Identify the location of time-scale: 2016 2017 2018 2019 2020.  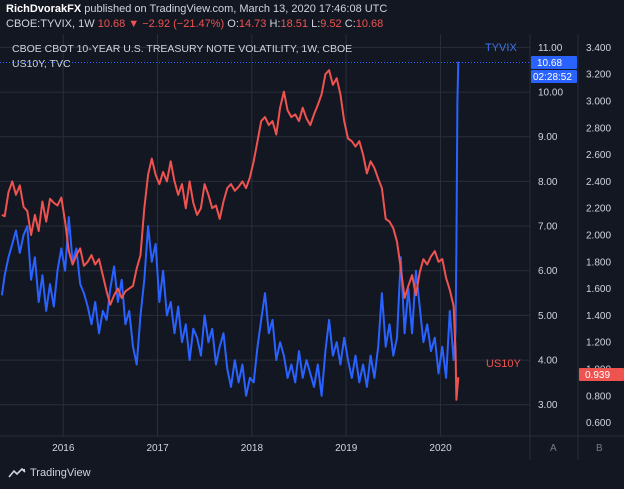
(252, 448).